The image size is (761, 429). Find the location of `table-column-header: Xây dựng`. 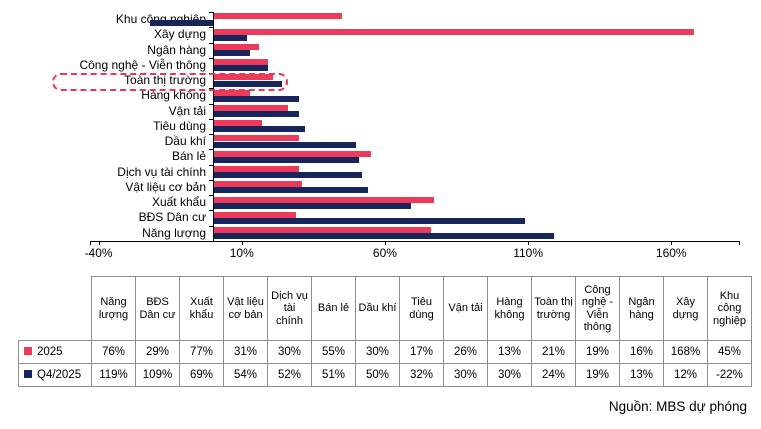

table-column-header: Xây dựng is located at coordinates (685, 308).